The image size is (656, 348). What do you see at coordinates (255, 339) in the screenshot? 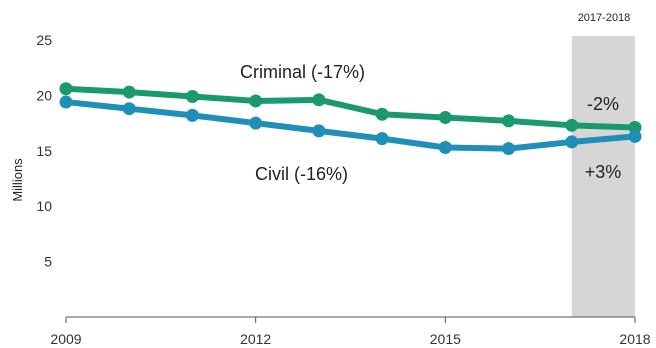
I see `x-tick-label: 2012` at bounding box center [255, 339].